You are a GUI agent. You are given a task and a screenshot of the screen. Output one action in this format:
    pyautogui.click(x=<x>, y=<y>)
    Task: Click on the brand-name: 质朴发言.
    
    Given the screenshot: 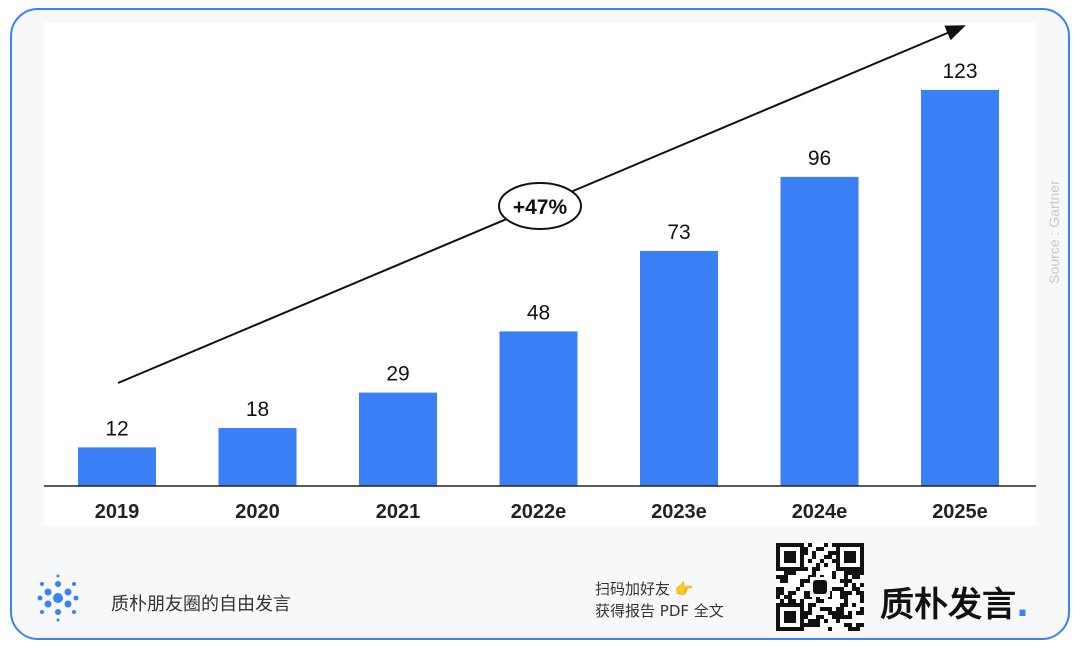 What is the action you would take?
    pyautogui.click(x=954, y=601)
    